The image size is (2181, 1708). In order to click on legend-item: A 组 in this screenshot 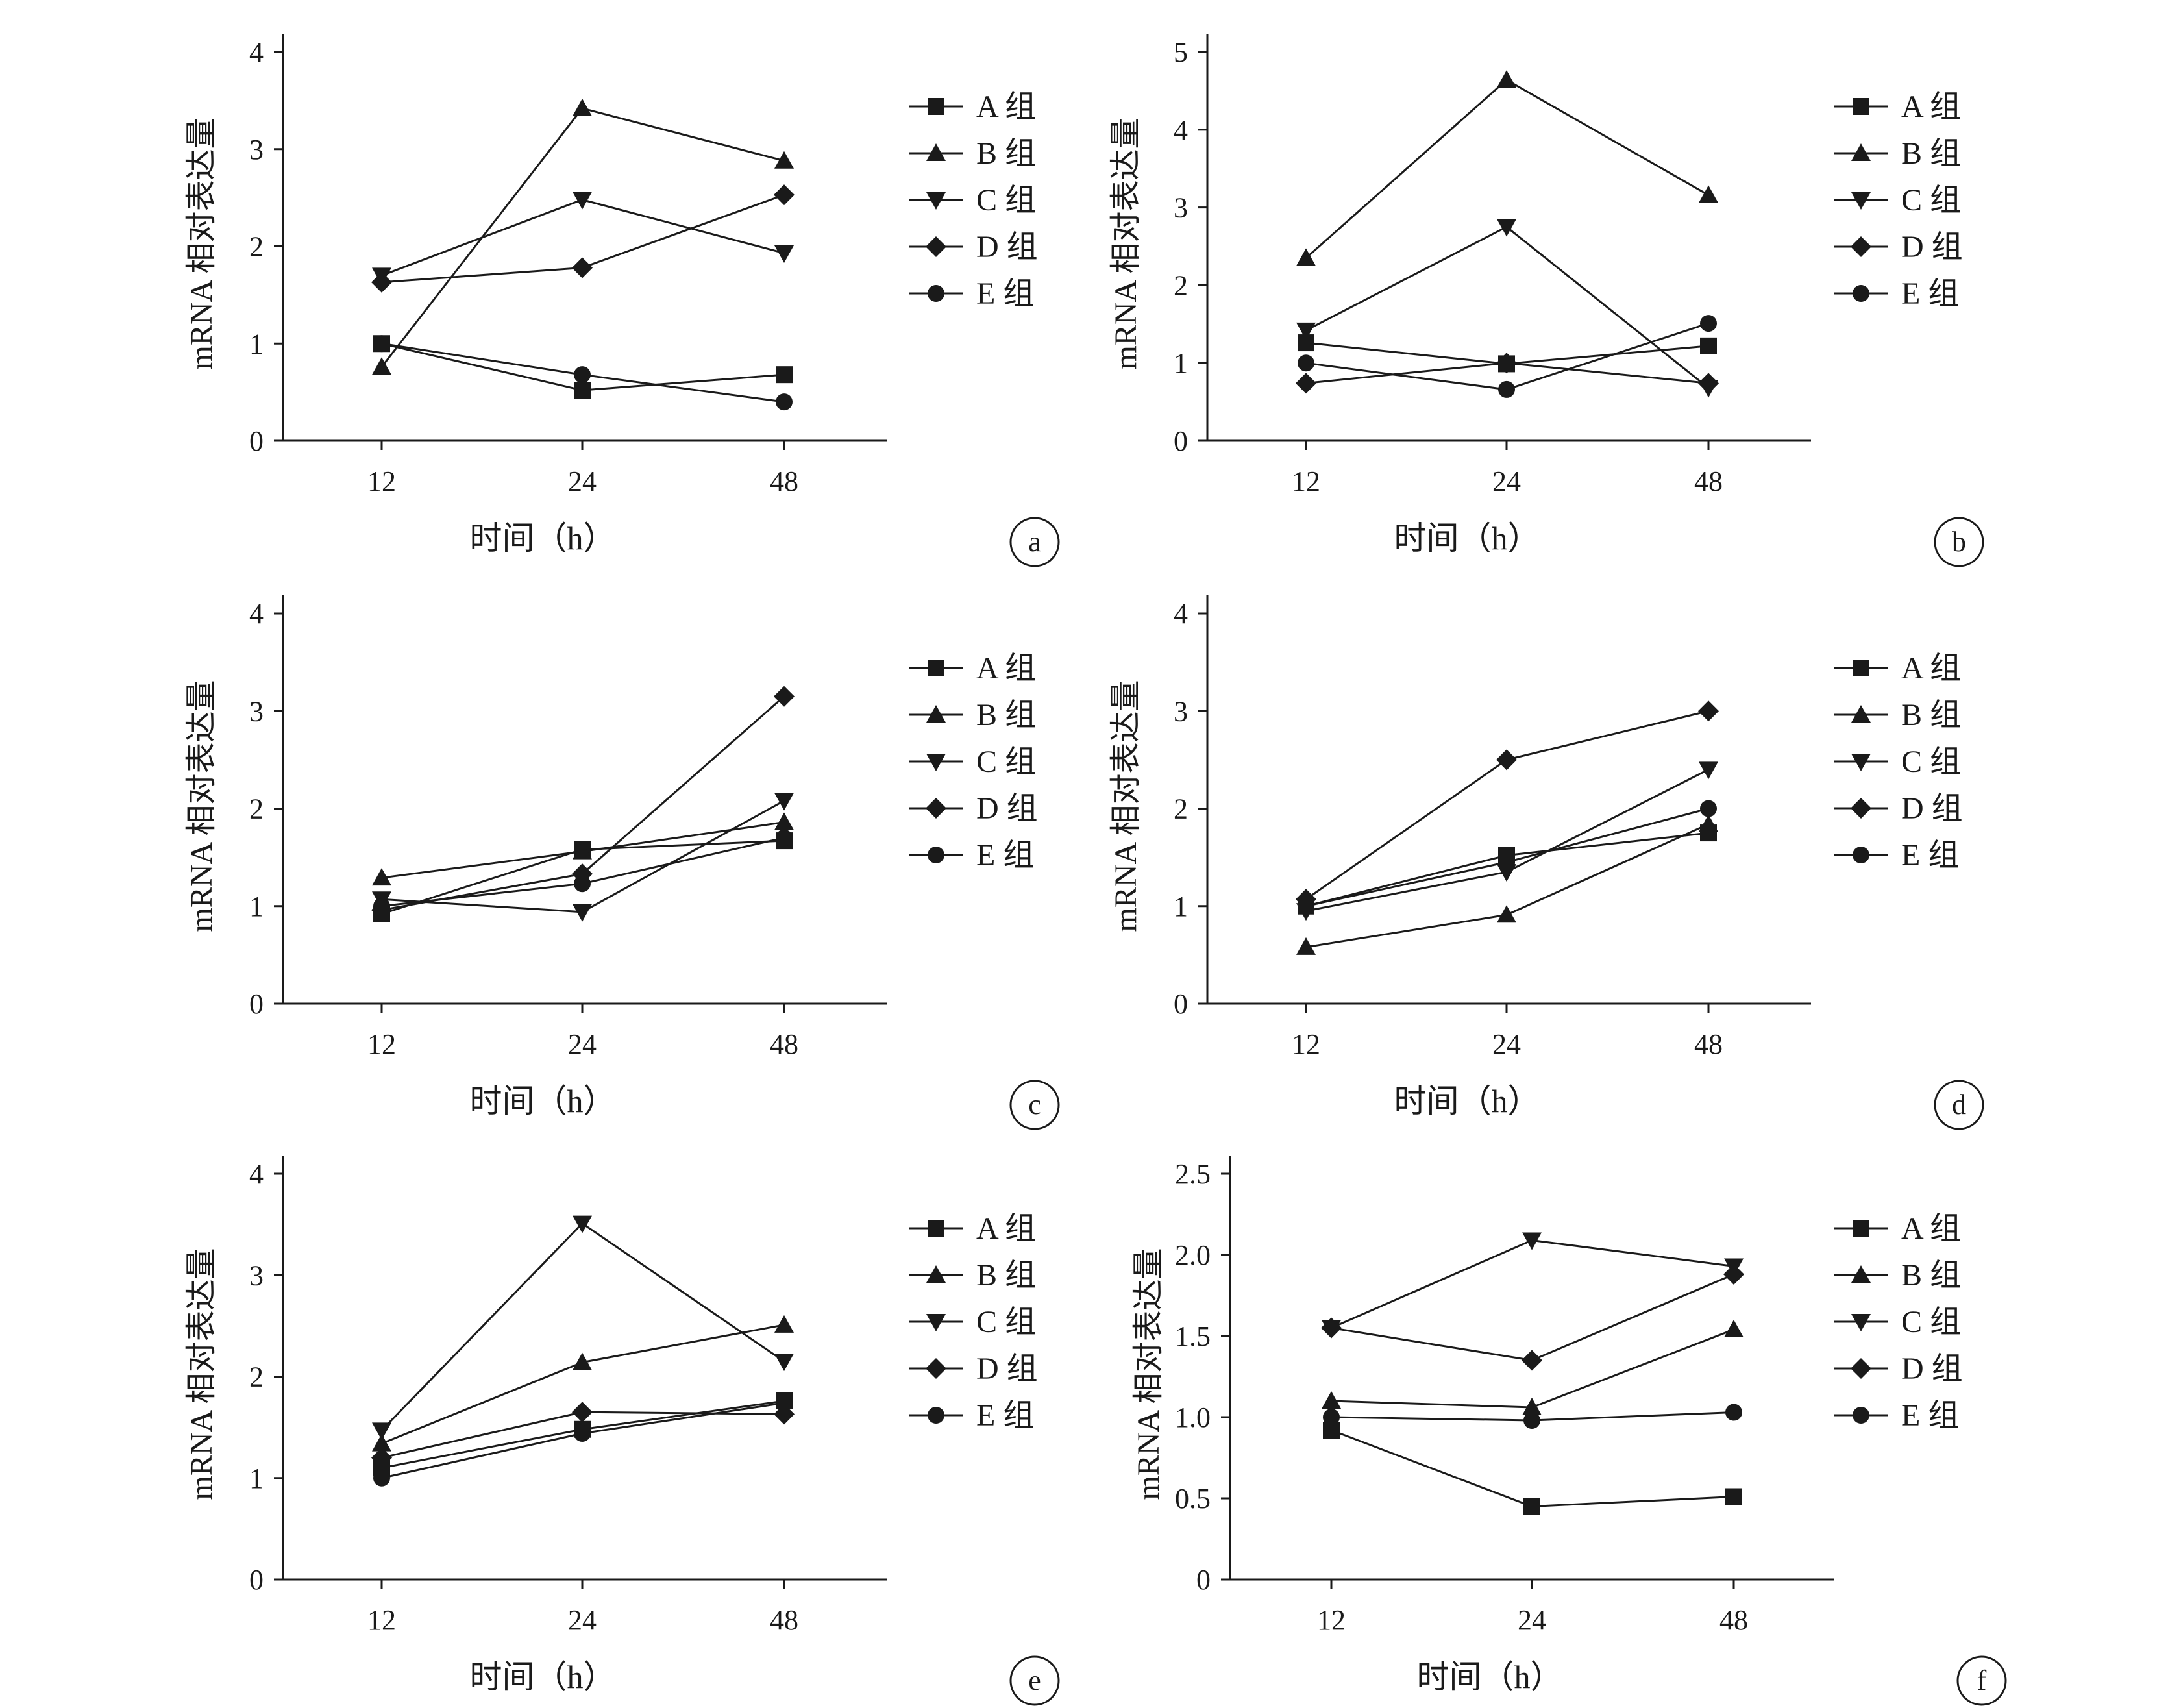, I will do `click(972, 107)`.